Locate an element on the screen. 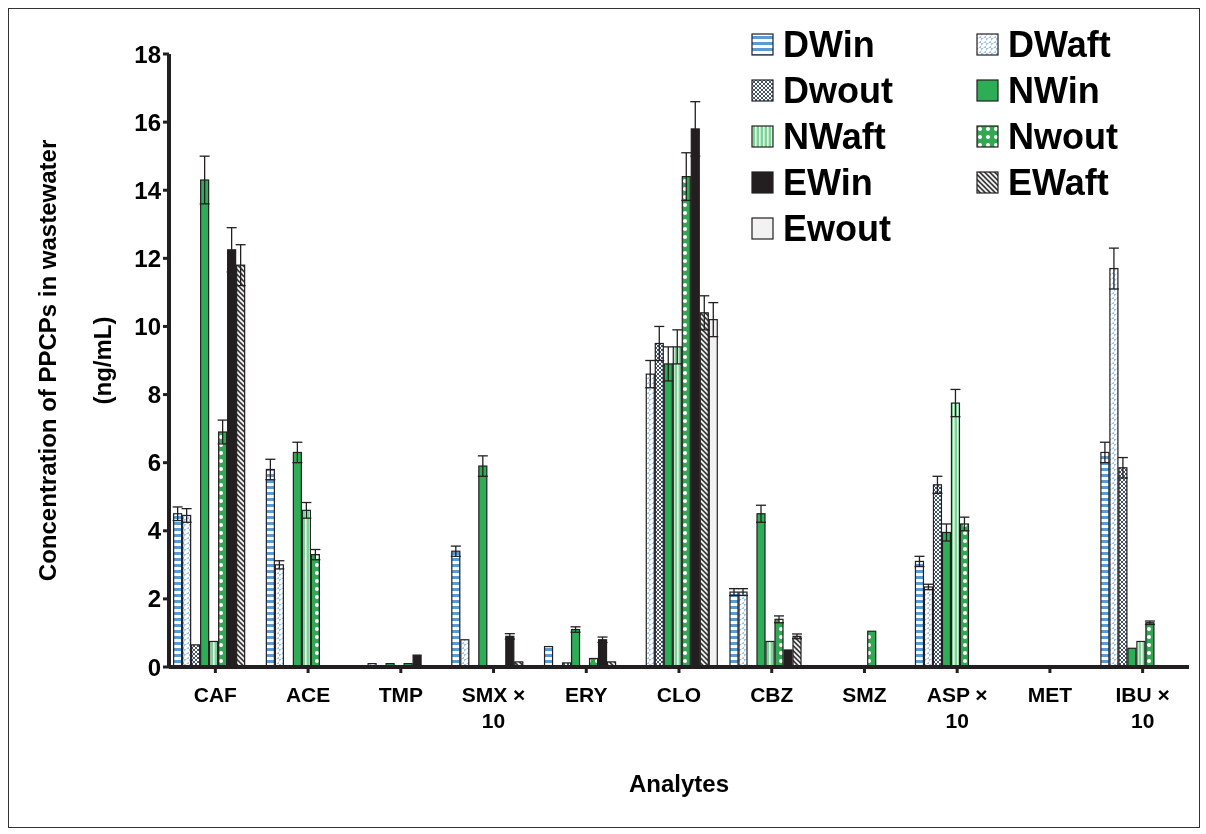 This screenshot has height=834, width=1206. x-tick-label: SMZ is located at coordinates (864, 694).